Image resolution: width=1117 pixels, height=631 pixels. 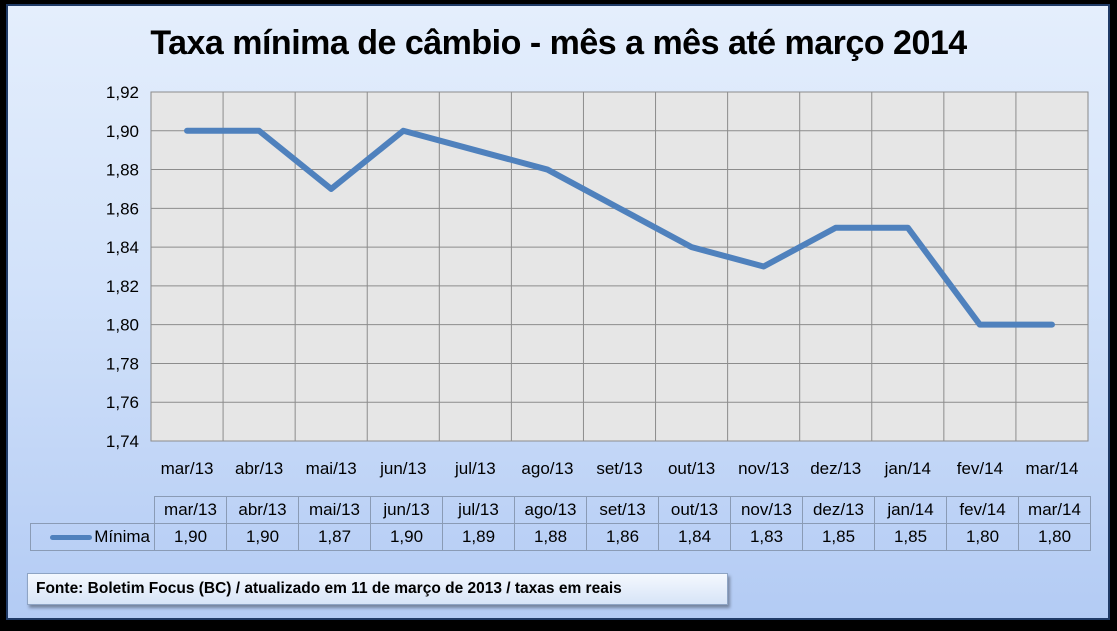 I want to click on table-header-cell: nov/13, so click(x=766, y=510).